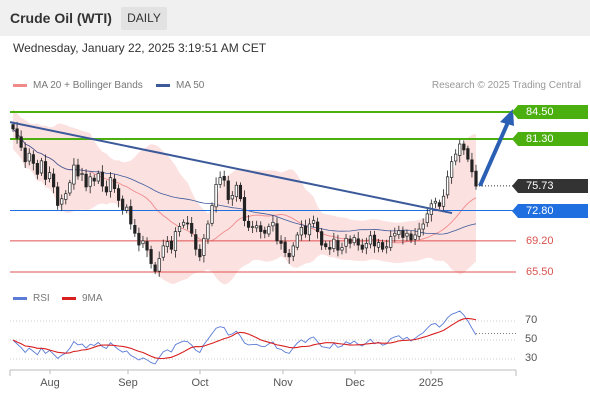  I want to click on projection-arrow-head, so click(507, 117).